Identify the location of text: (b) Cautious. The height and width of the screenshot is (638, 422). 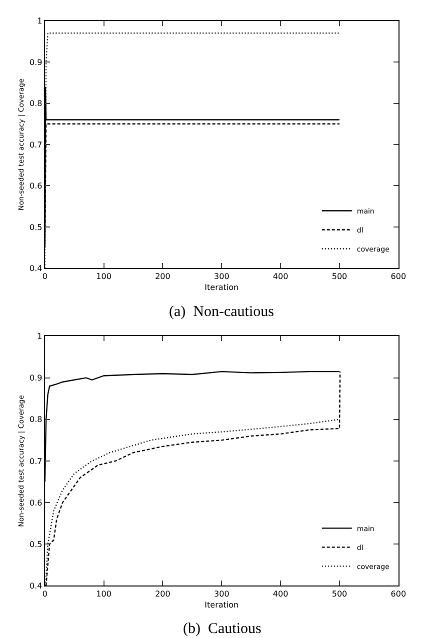
(222, 629).